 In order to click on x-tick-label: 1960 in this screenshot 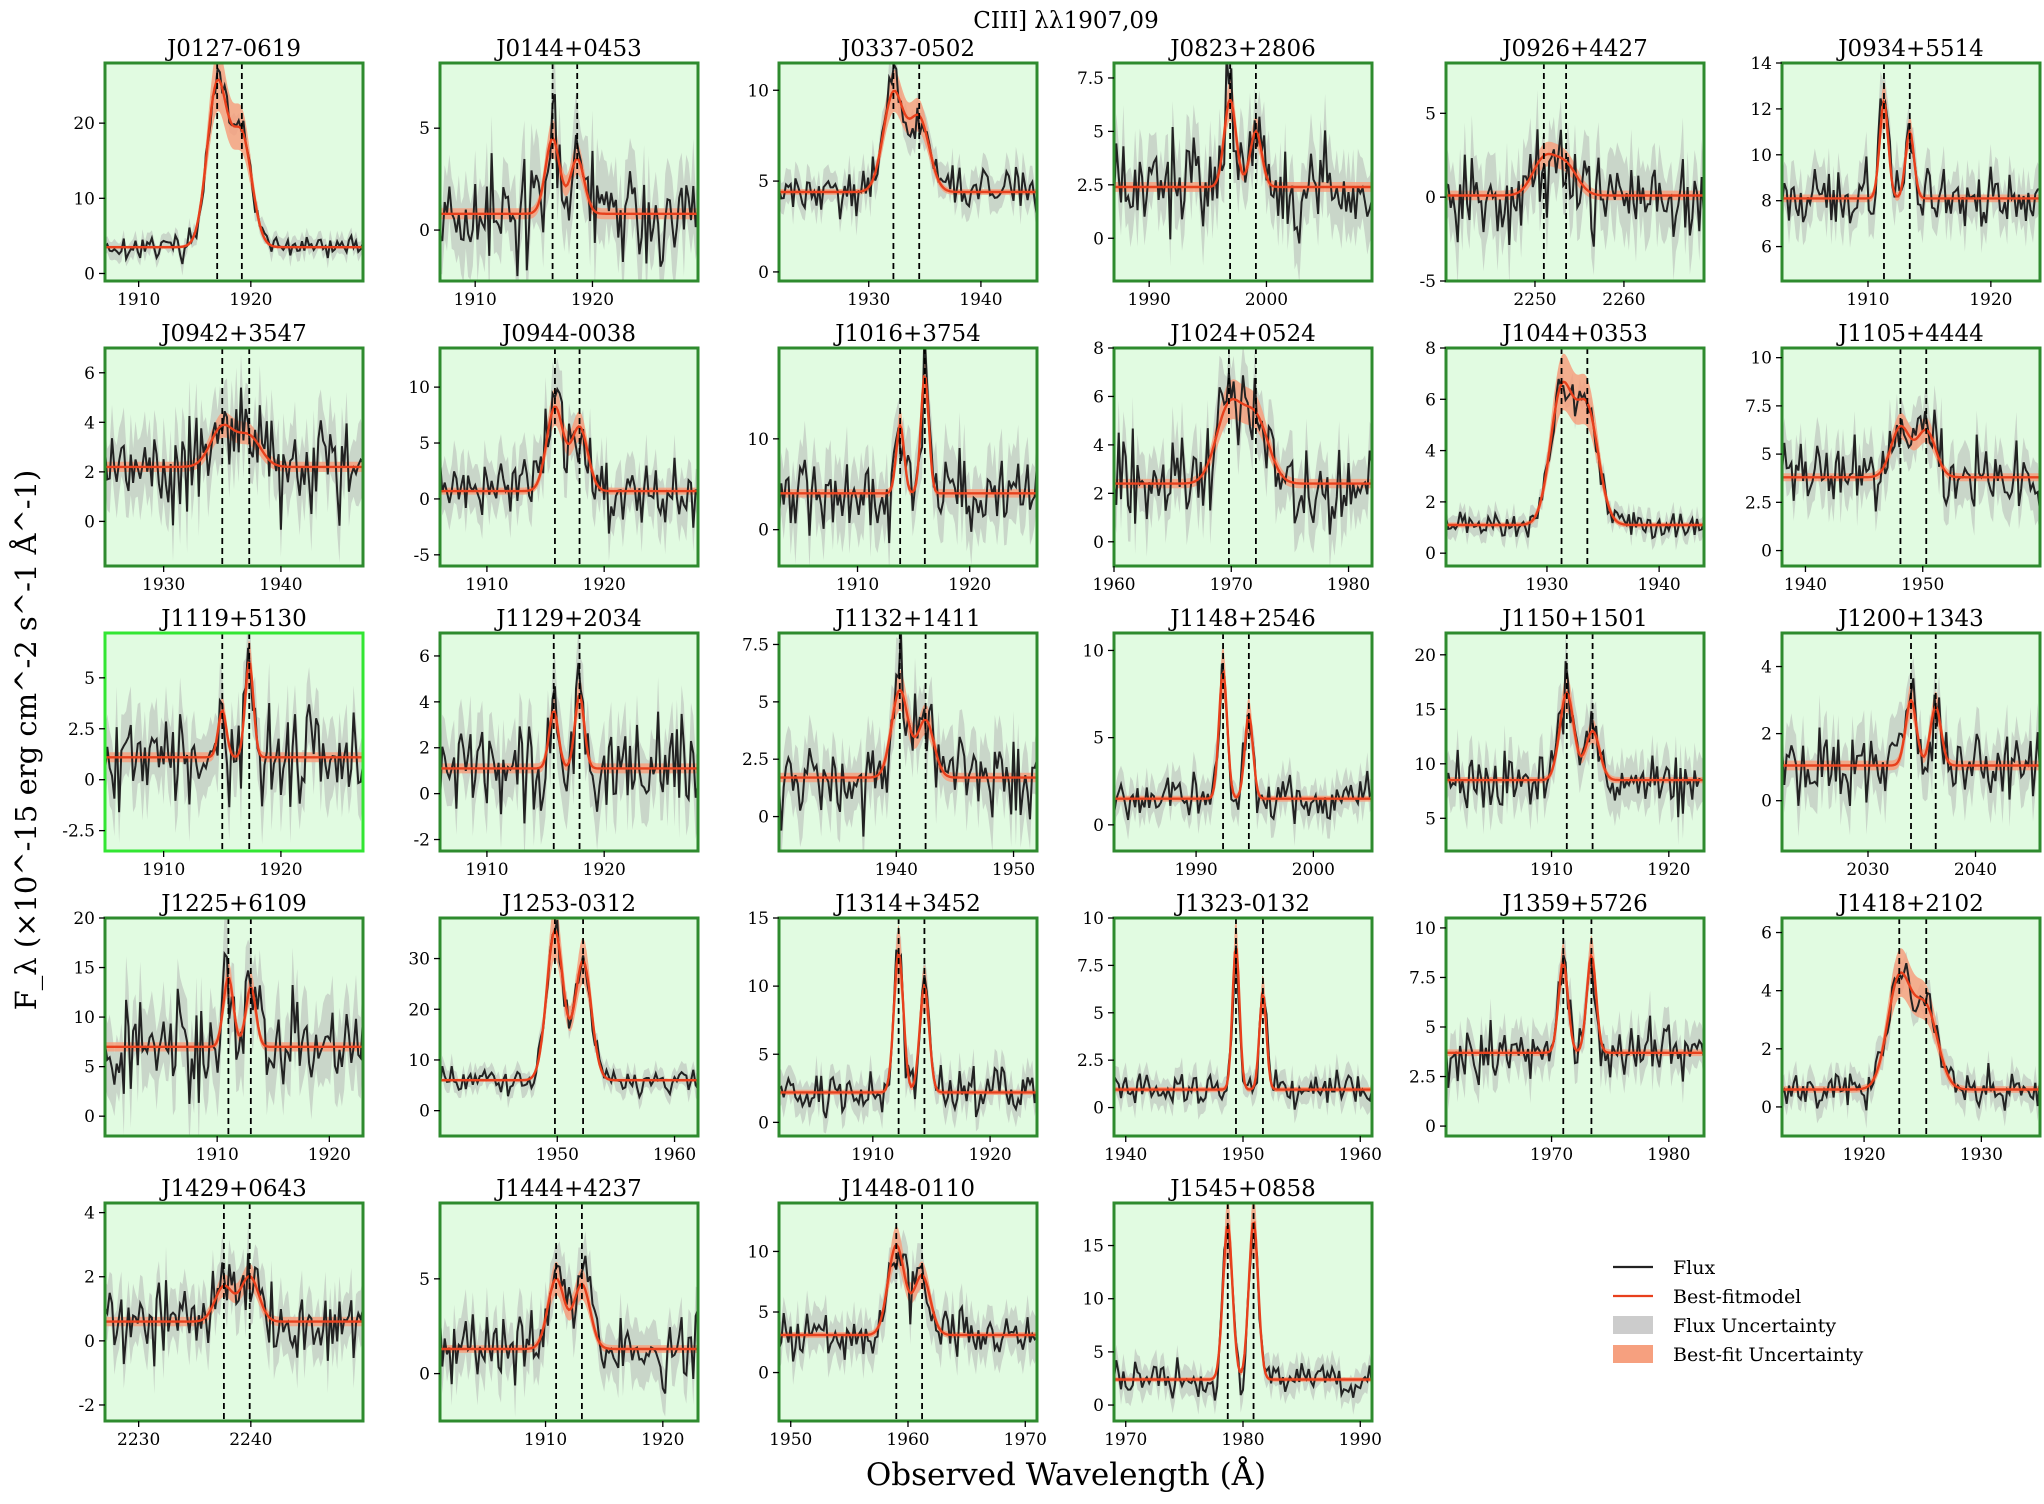, I will do `click(907, 1440)`.